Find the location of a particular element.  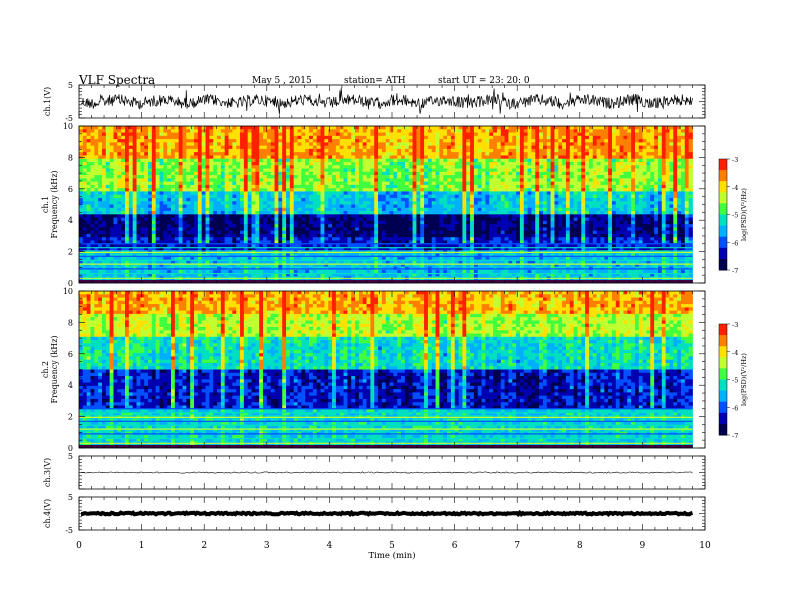

start-time-label: start UT = 23: 20: 0 is located at coordinates (484, 81).